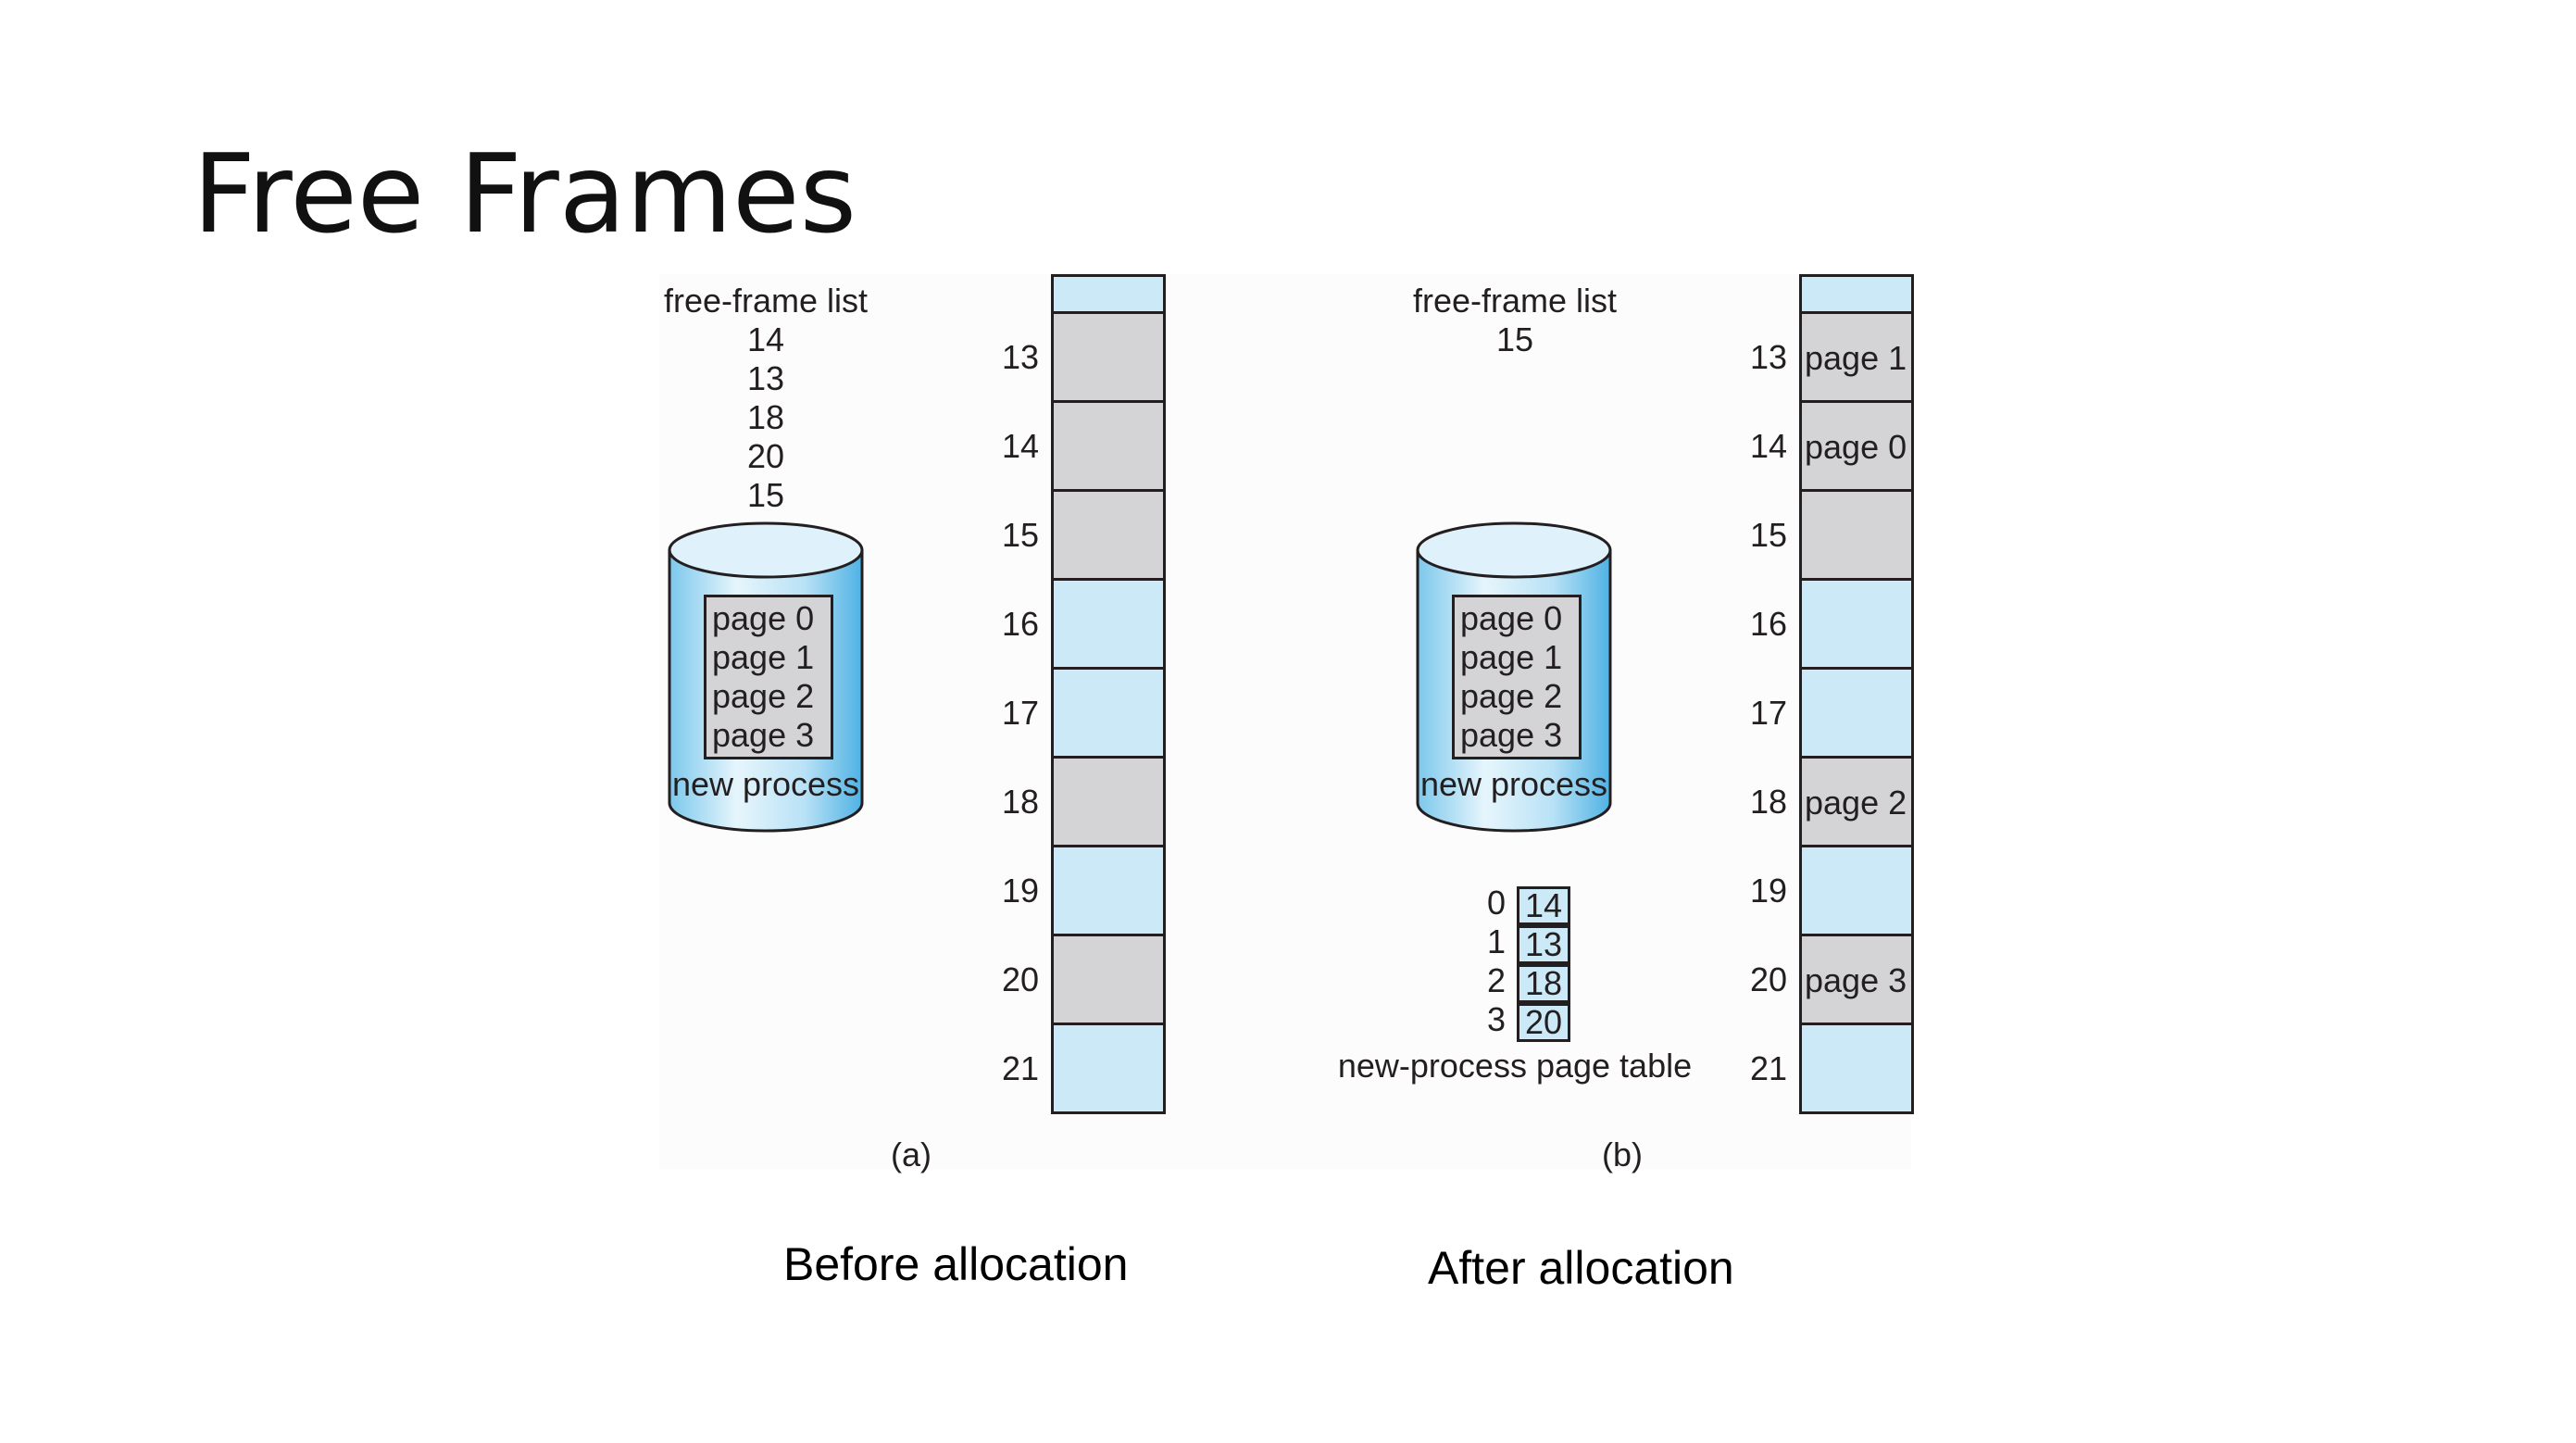  I want to click on frame-label: page 3, so click(1856, 980).